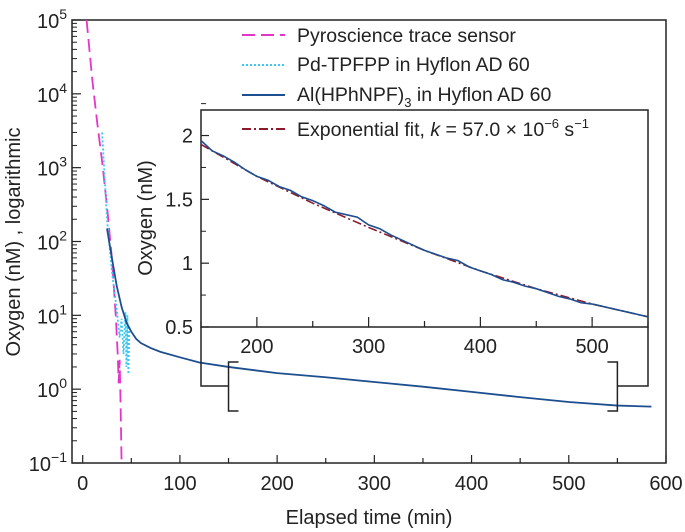 This screenshot has width=685, height=532. Describe the element at coordinates (374, 484) in the screenshot. I see `x-tick-label: 300` at that location.